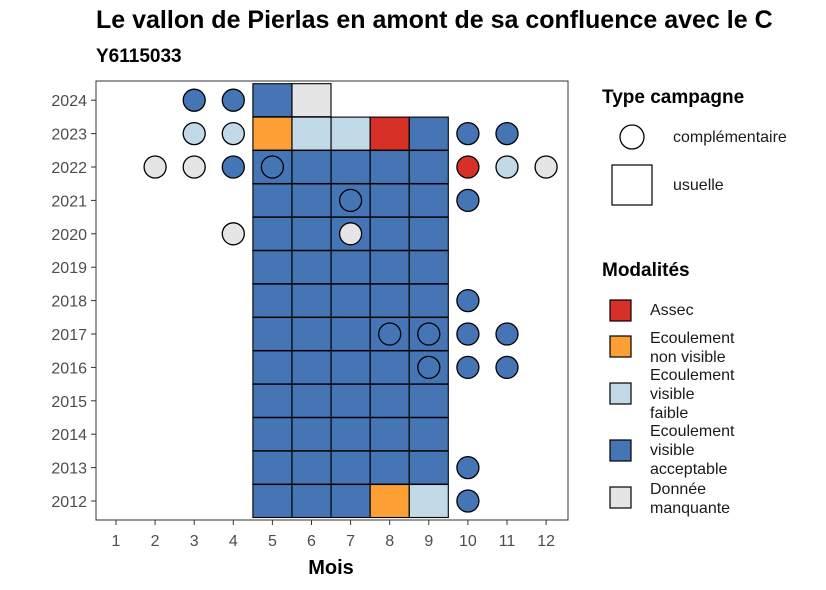 The image size is (826, 590). Describe the element at coordinates (69, 368) in the screenshot. I see `y-tick-label: 2016` at that location.